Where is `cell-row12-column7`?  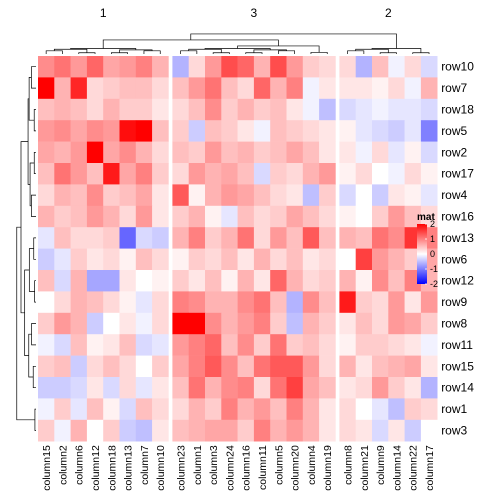 cell-row12-column7 is located at coordinates (144, 281).